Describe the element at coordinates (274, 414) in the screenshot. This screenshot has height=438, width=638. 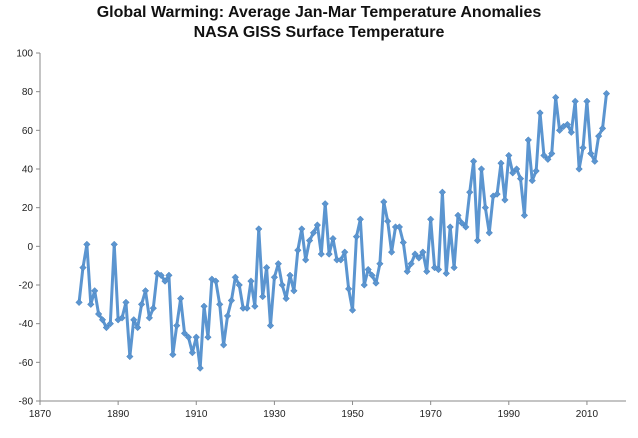
I see `x-tick-label: 1930` at that location.